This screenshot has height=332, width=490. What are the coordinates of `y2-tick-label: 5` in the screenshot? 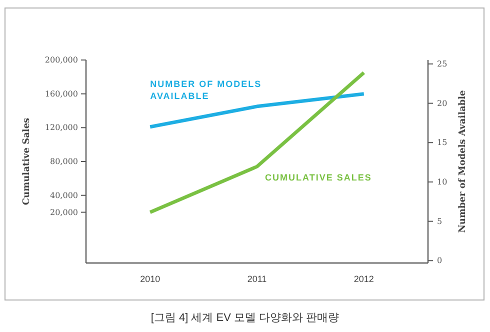 It's located at (439, 221).